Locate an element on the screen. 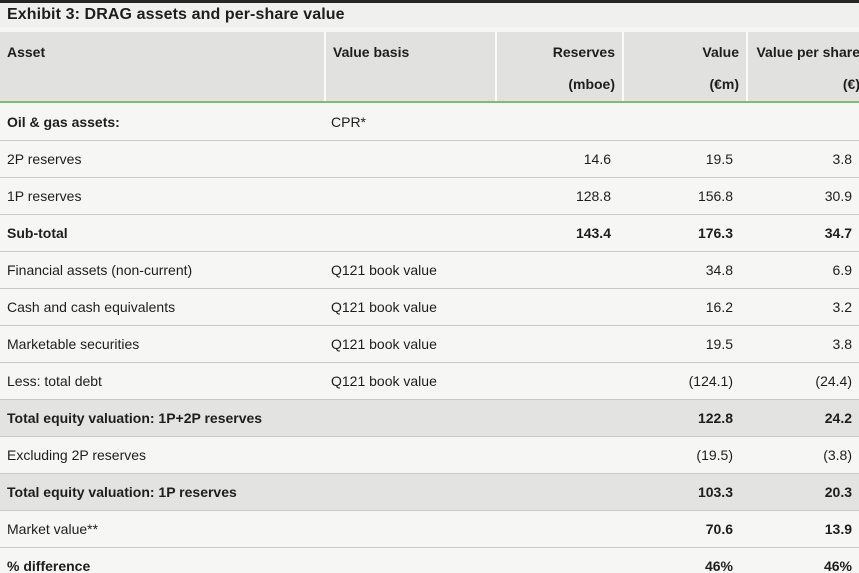 The height and width of the screenshot is (573, 859). asset-cell: Marketable securities is located at coordinates (73, 344).